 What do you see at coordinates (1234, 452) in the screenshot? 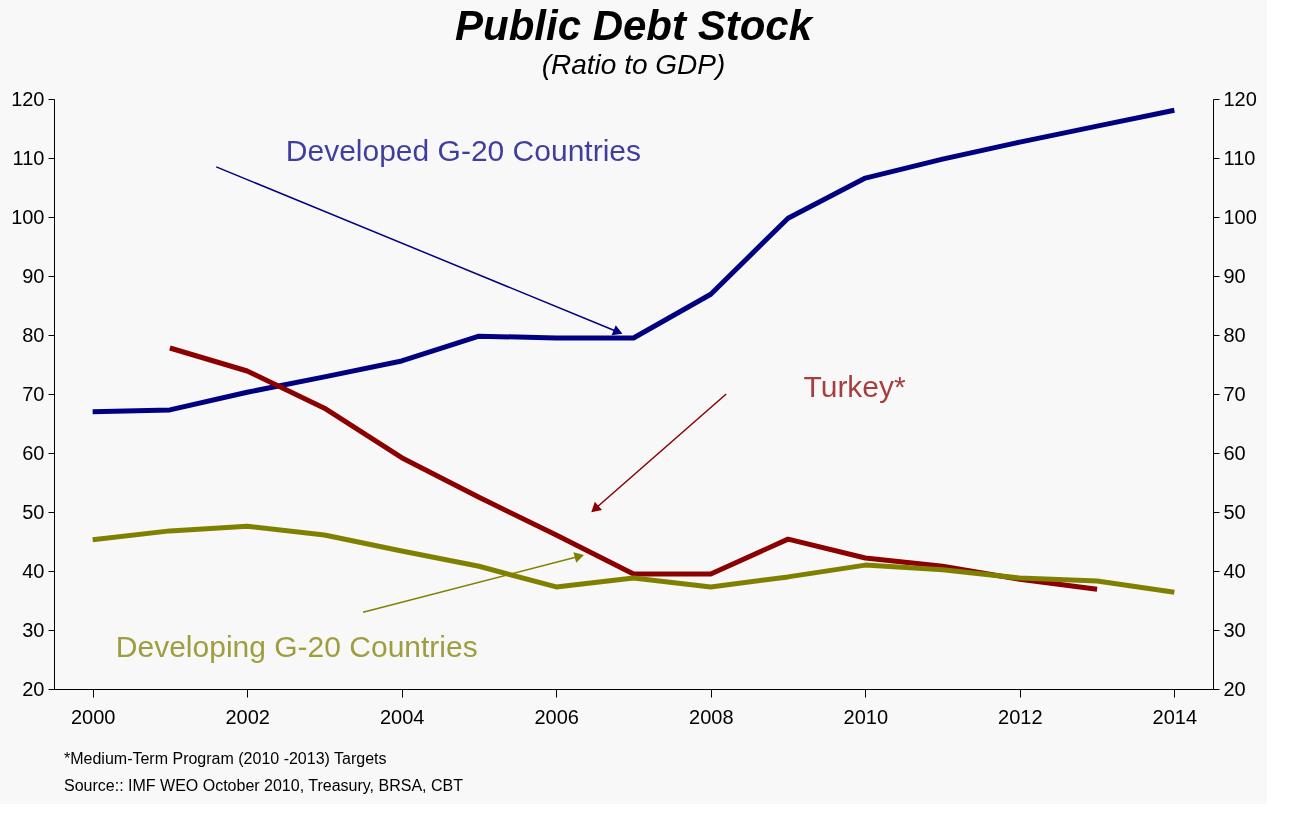
I see `y2-tick-label: 60` at bounding box center [1234, 452].